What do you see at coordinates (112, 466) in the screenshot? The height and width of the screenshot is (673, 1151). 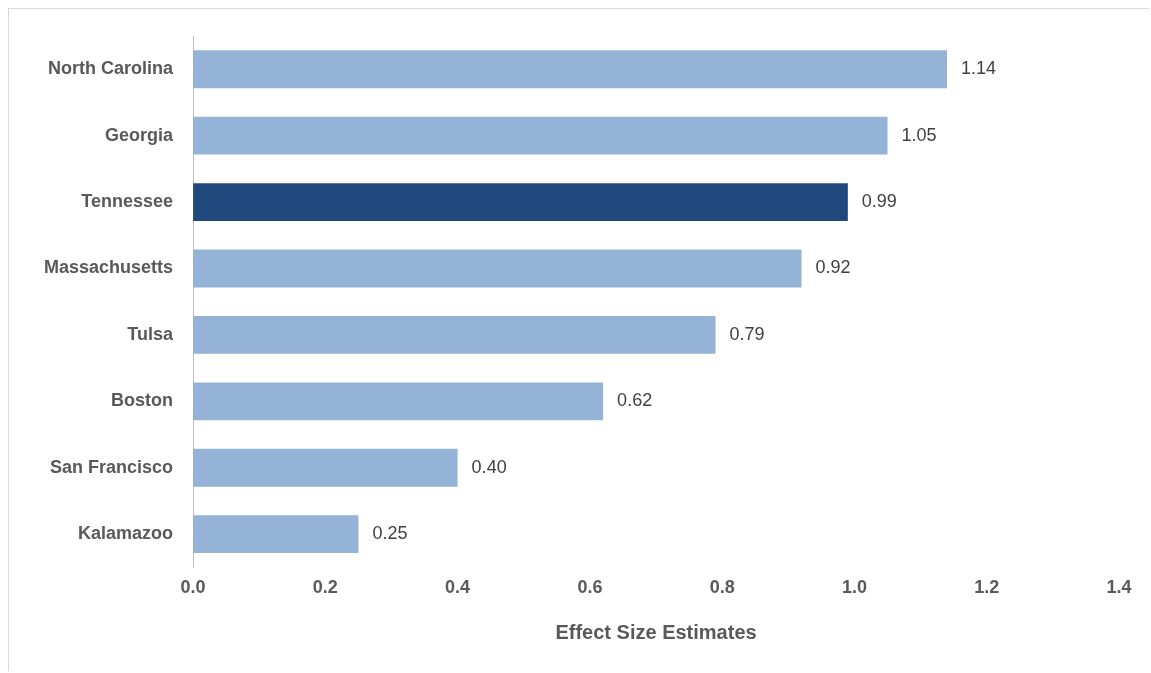 I see `y-tick-label: San Francisco` at bounding box center [112, 466].